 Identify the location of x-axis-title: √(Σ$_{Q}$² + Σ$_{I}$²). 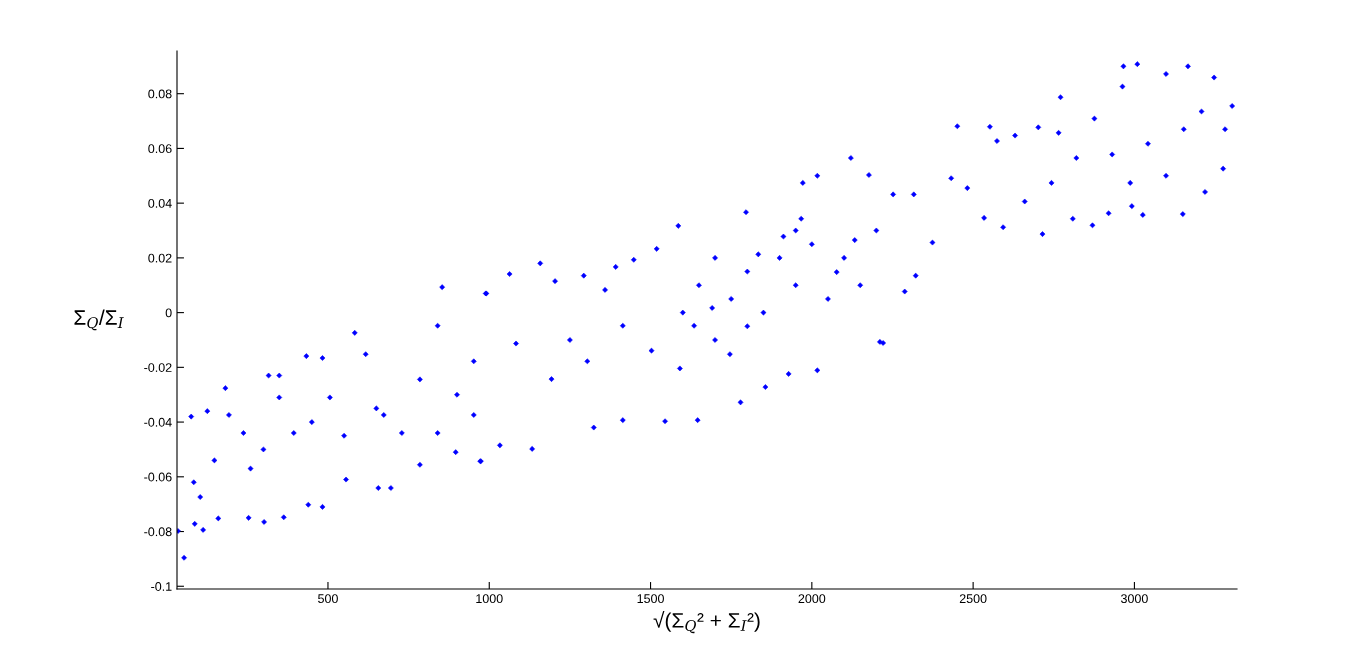
(706, 622).